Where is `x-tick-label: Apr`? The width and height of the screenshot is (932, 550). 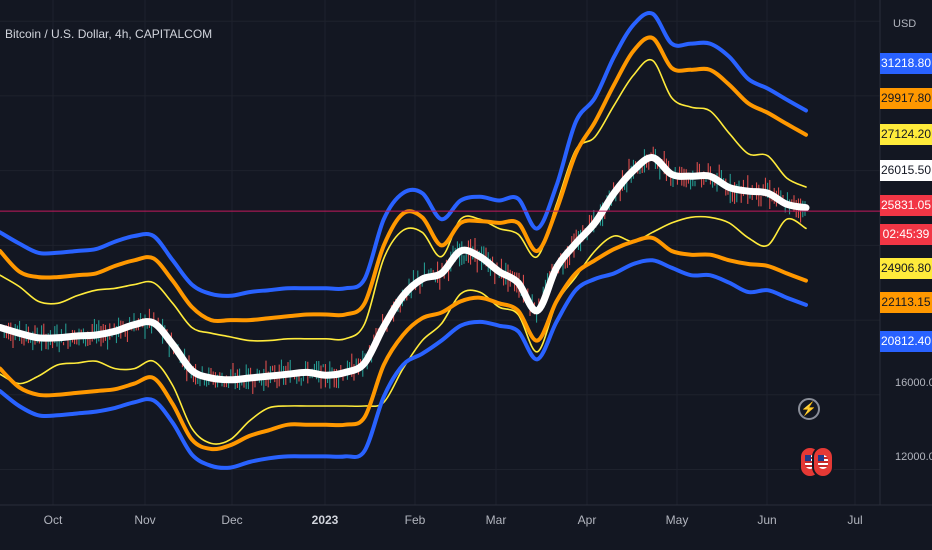
x-tick-label: Apr is located at coordinates (587, 520).